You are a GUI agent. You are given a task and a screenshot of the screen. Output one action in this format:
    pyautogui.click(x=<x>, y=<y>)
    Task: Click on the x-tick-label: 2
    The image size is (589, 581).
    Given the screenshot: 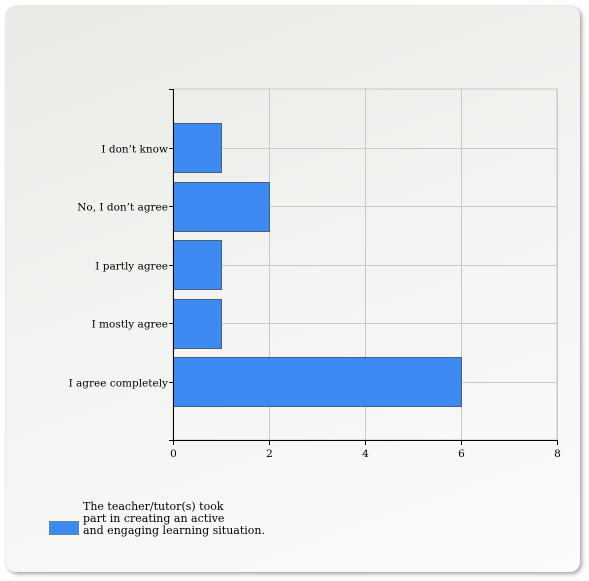 What is the action you would take?
    pyautogui.click(x=269, y=454)
    